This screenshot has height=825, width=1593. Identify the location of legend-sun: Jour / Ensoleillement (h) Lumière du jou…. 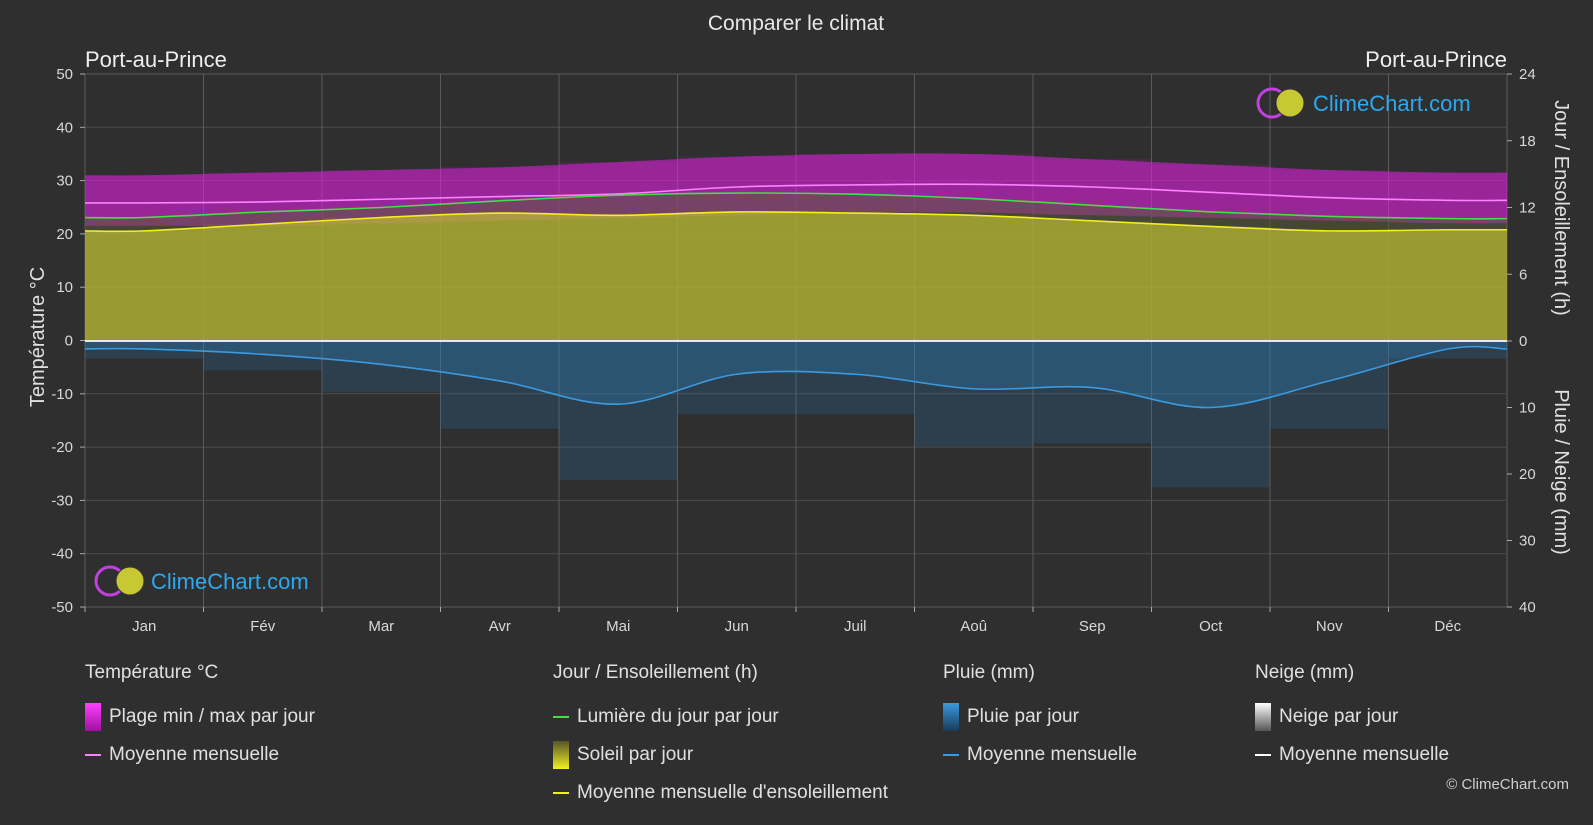
(720, 737).